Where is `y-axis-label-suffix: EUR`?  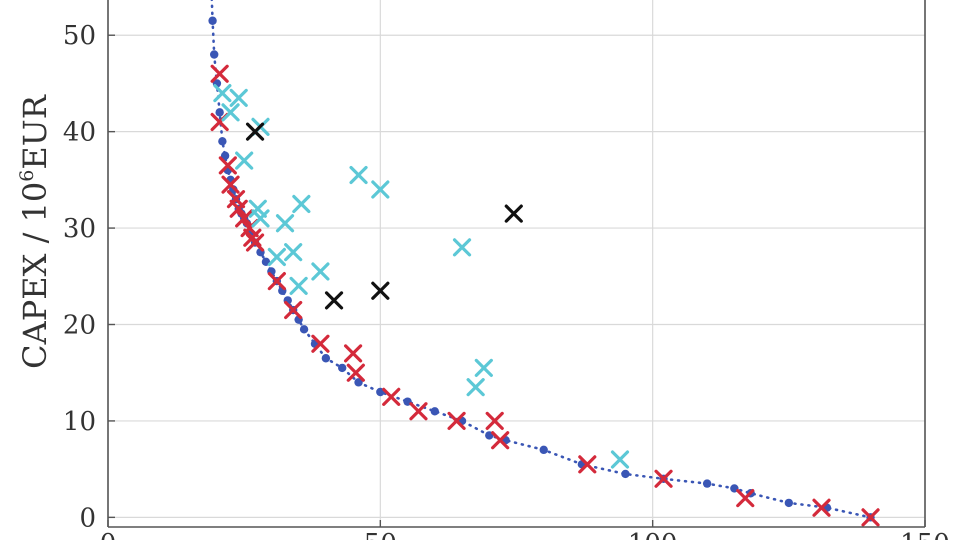 y-axis-label-suffix: EUR is located at coordinates (35, 131).